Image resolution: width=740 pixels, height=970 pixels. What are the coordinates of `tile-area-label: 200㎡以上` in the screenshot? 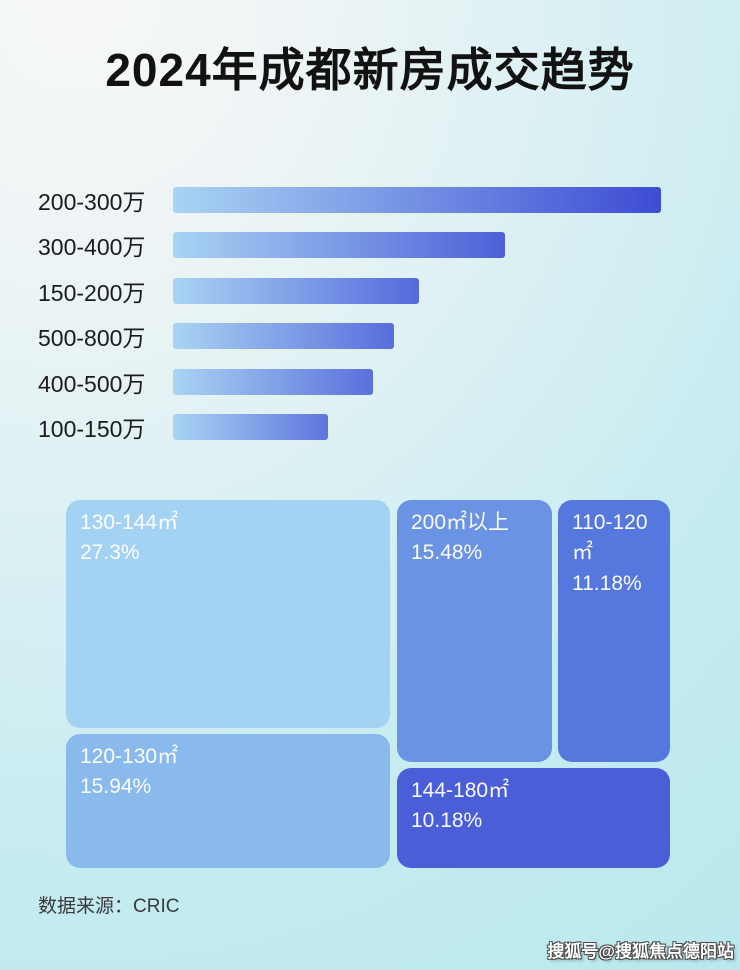 It's located at (460, 522).